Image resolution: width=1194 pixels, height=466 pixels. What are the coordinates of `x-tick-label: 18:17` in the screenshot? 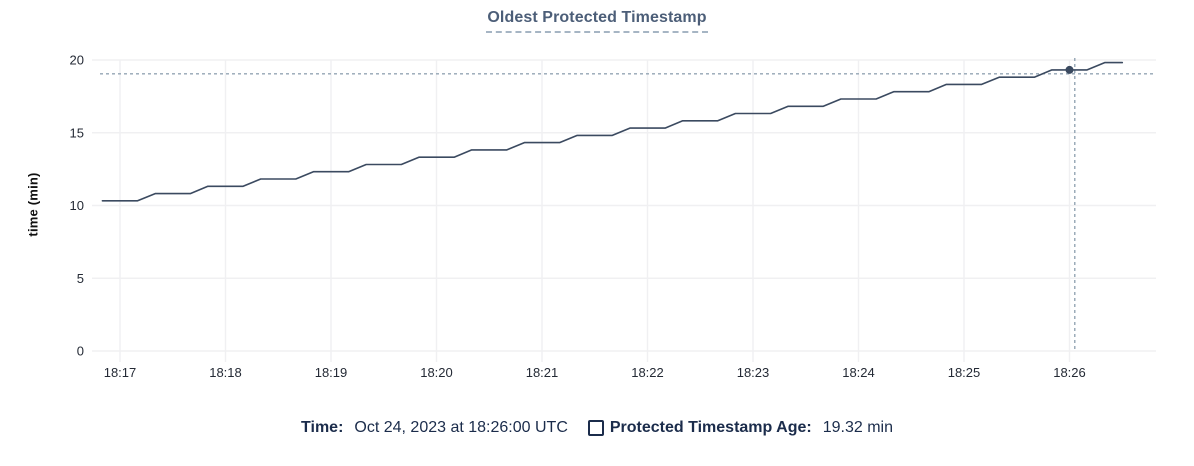 It's located at (120, 372).